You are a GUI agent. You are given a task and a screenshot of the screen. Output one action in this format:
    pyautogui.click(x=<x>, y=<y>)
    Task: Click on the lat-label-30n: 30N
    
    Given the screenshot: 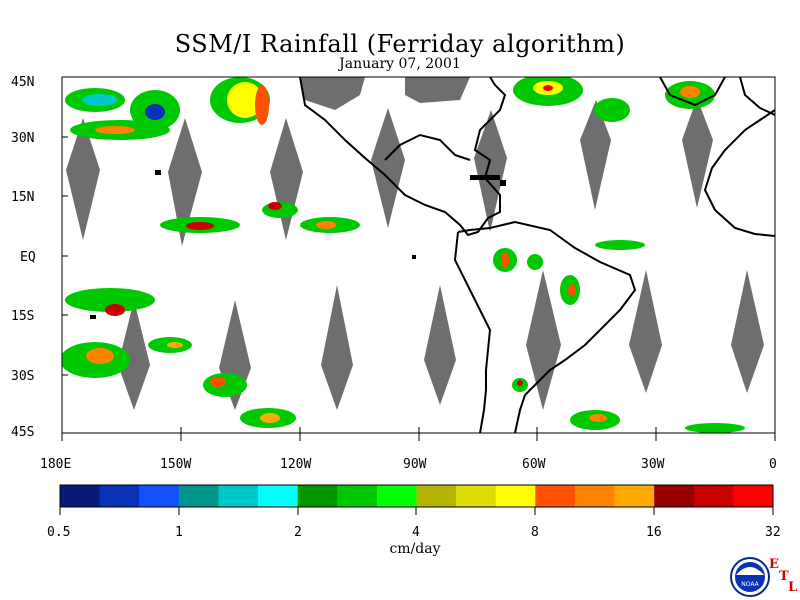 What is the action you would take?
    pyautogui.click(x=22, y=138)
    